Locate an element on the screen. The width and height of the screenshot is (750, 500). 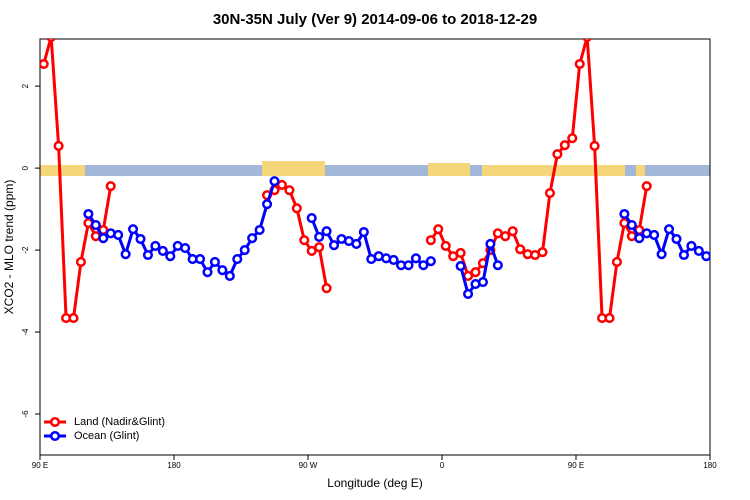
x-tick-label: 0 is located at coordinates (442, 465).